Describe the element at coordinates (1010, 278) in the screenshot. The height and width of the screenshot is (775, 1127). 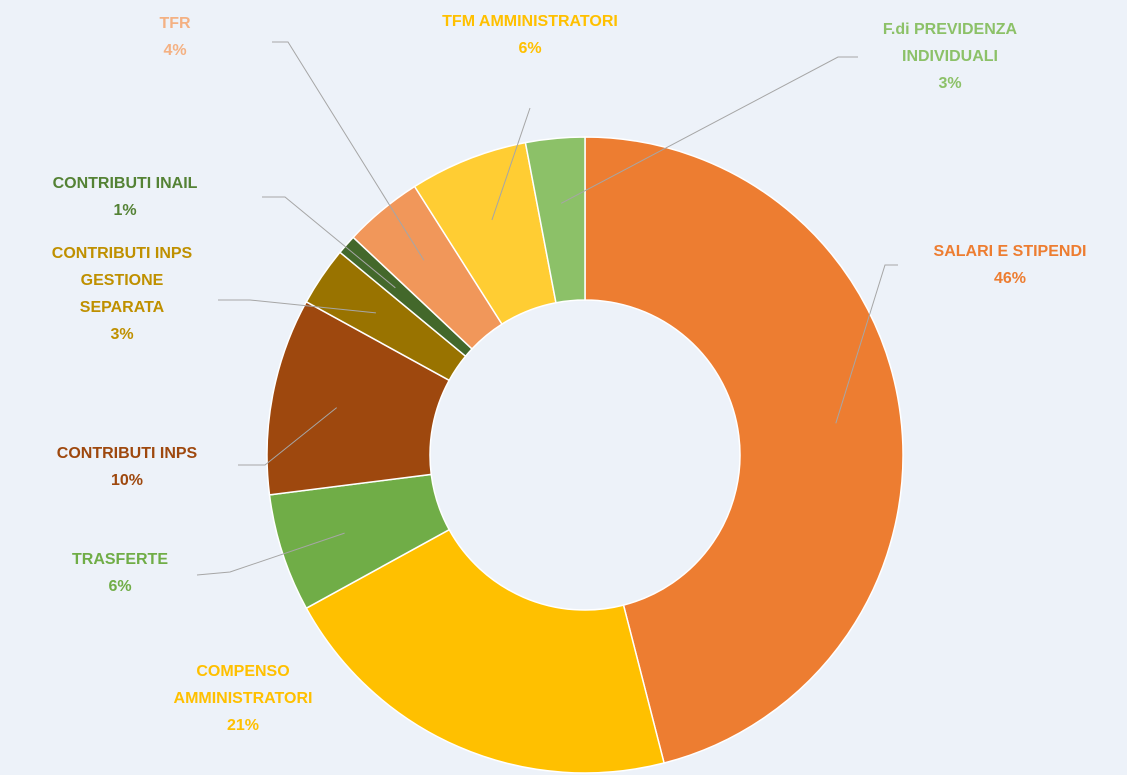
I see `value-label: 46%` at that location.